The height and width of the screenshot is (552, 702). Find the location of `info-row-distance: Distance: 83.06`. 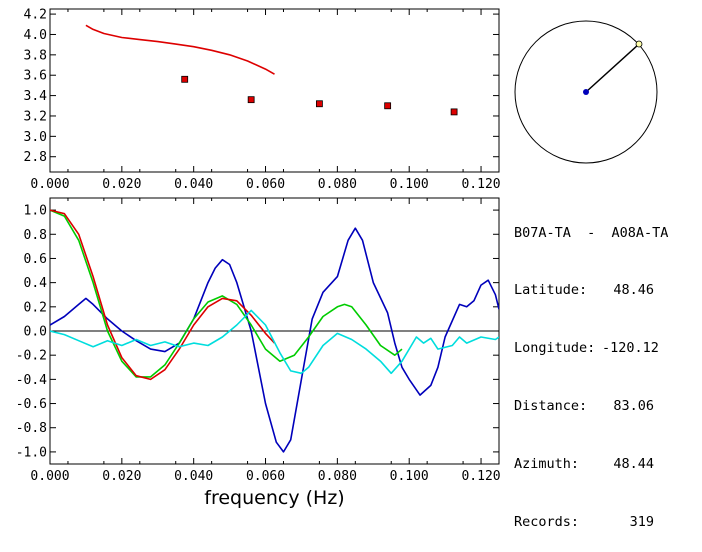

info-row-distance: Distance: 83.06 is located at coordinates (591, 406).